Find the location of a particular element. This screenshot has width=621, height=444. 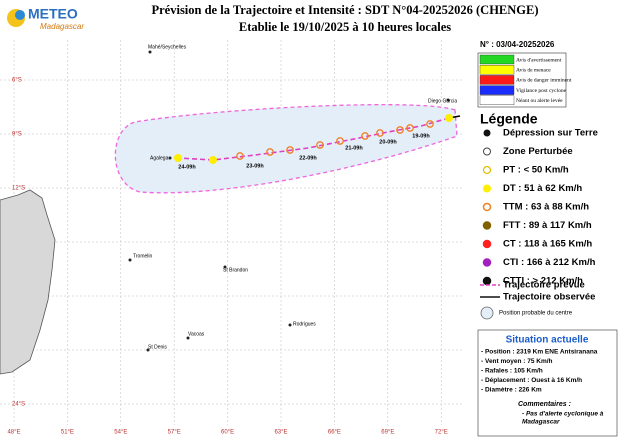

bulletin-number: N° : 03/04-20252026 is located at coordinates (517, 44).